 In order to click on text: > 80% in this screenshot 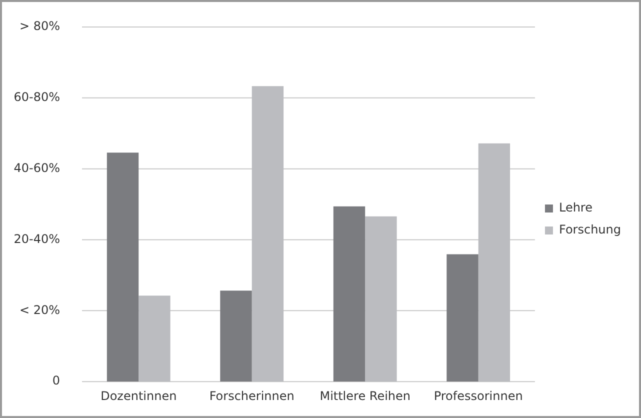, I will do `click(39, 26)`.